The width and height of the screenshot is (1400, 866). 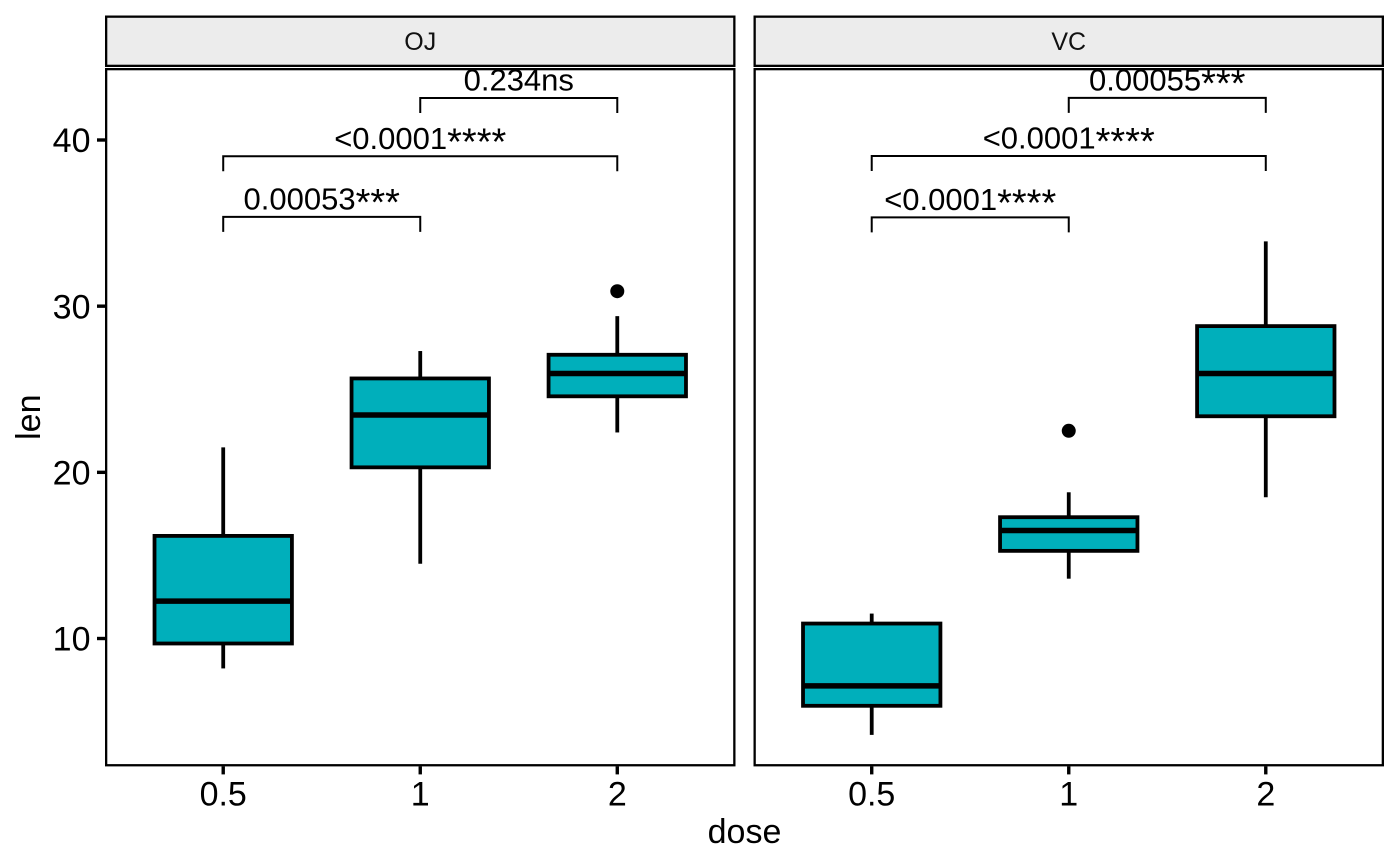 I want to click on svg-text: 30, so click(x=72, y=307).